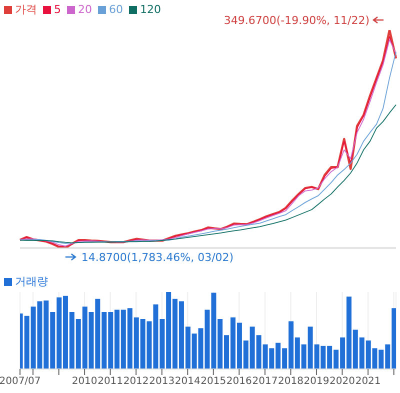 The image size is (400, 393). I want to click on x-tick-label: 2017, so click(265, 382).